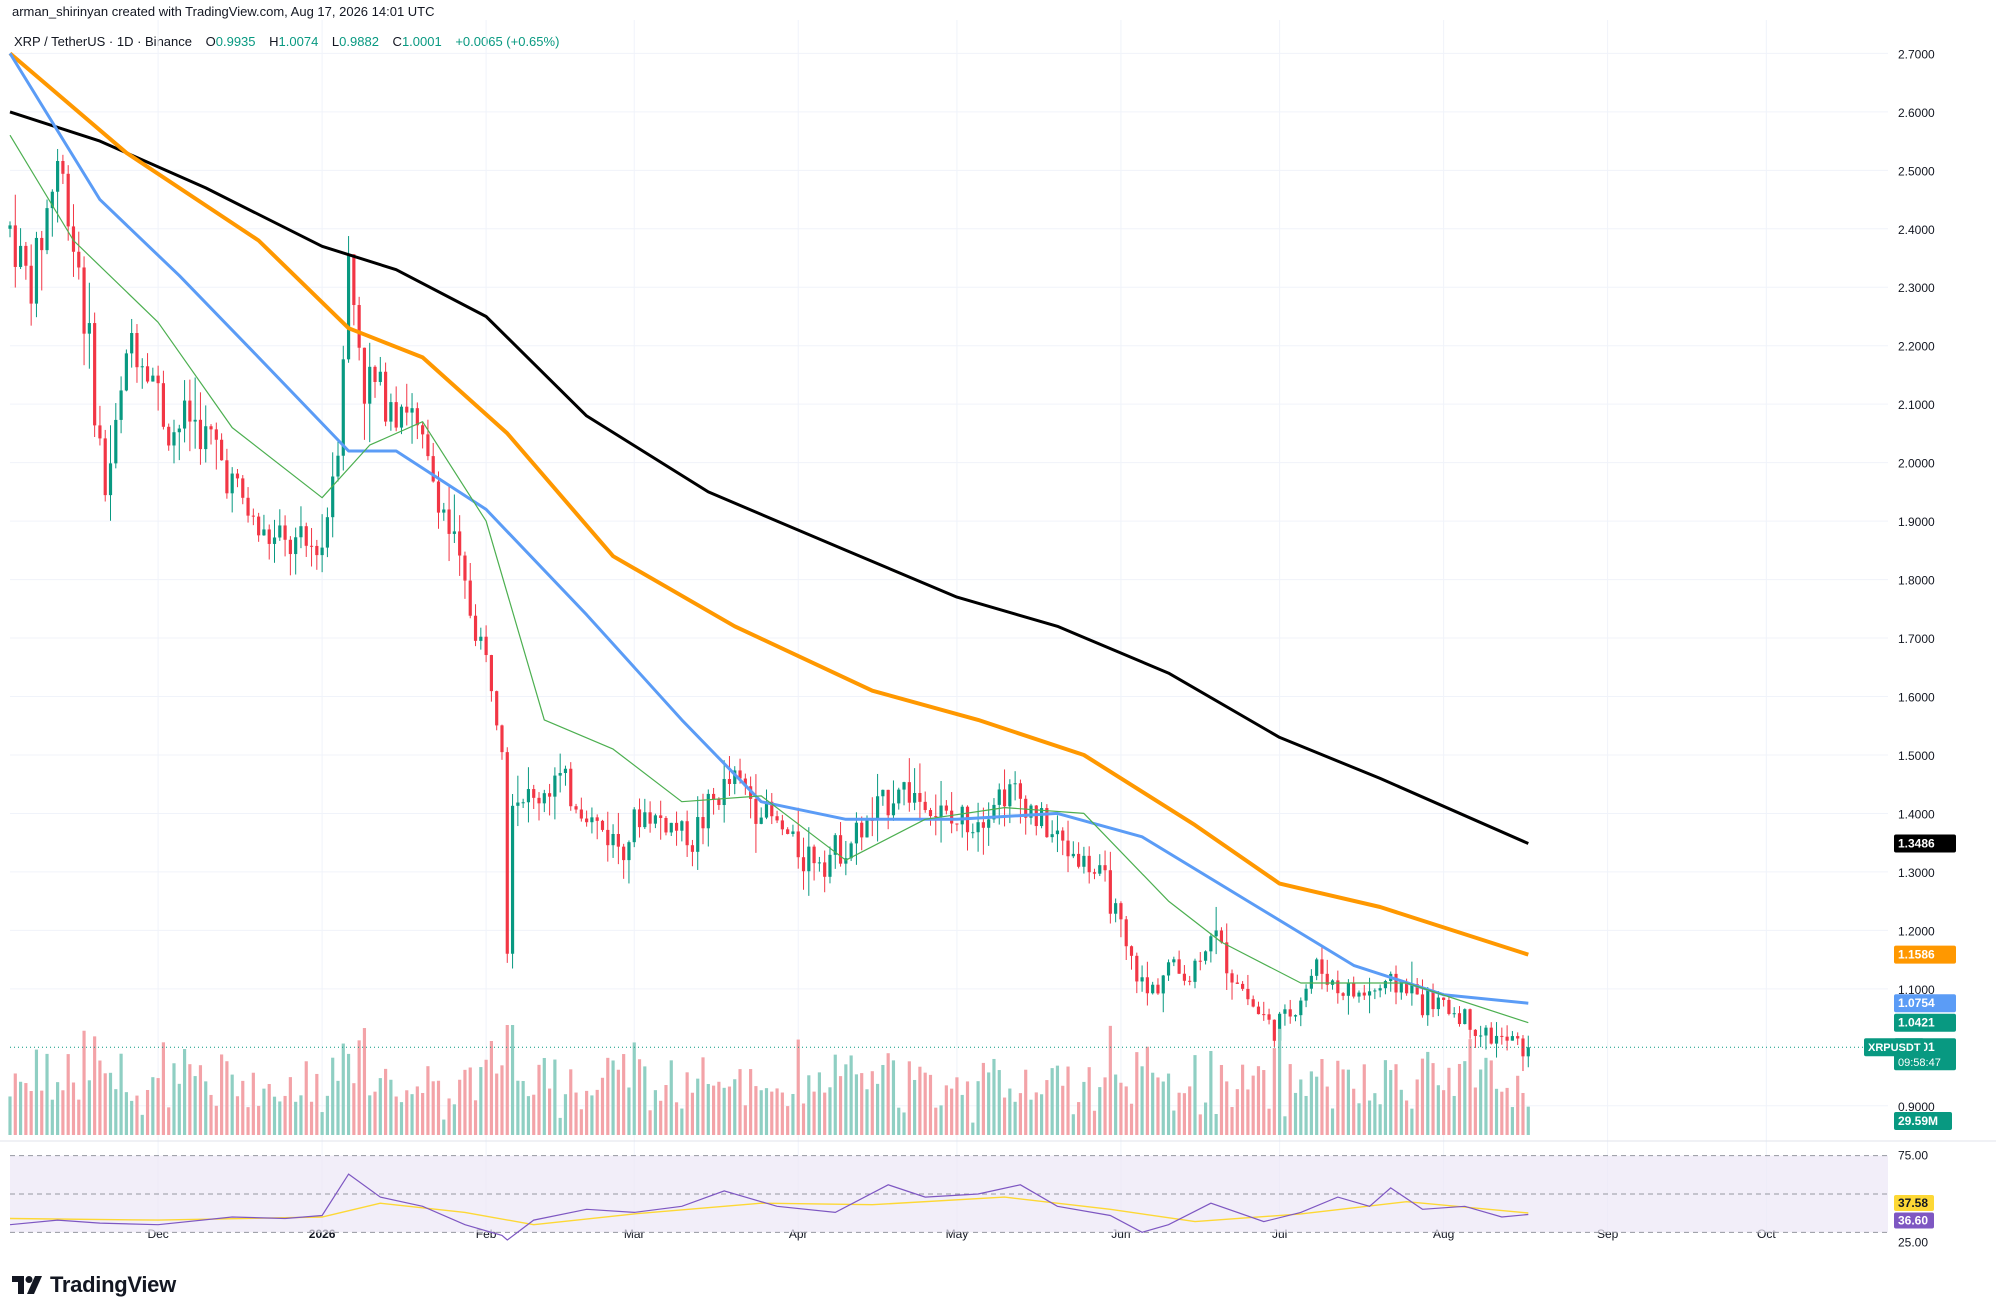  Describe the element at coordinates (94, 1285) in the screenshot. I see `tradingview-logo: TradingView` at that location.